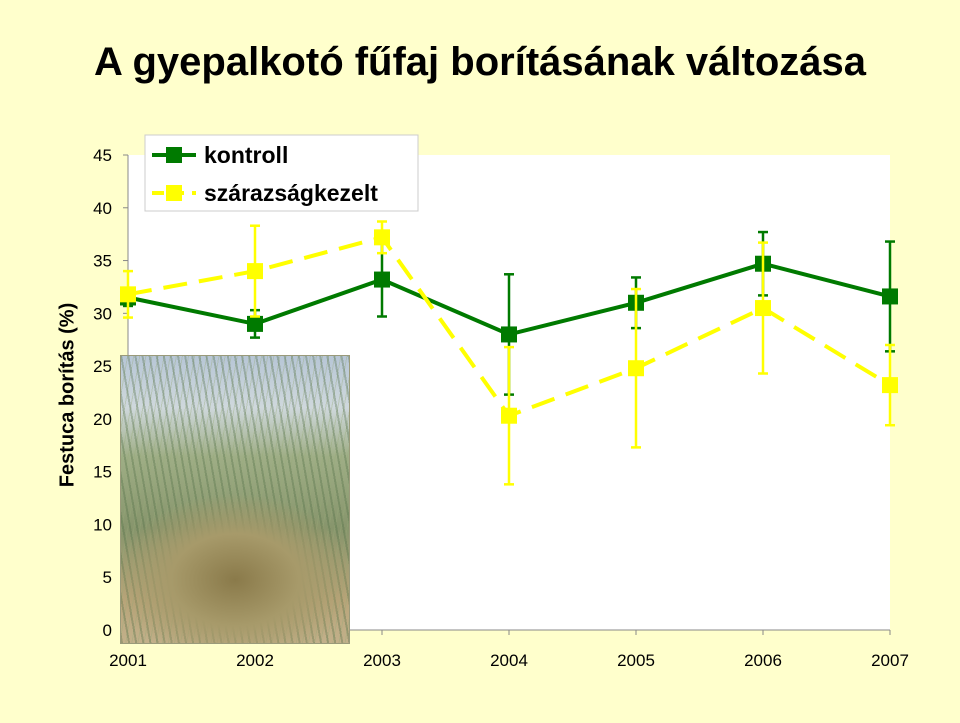 Image resolution: width=960 pixels, height=723 pixels. What do you see at coordinates (102, 208) in the screenshot?
I see `y-tick-label: 40` at bounding box center [102, 208].